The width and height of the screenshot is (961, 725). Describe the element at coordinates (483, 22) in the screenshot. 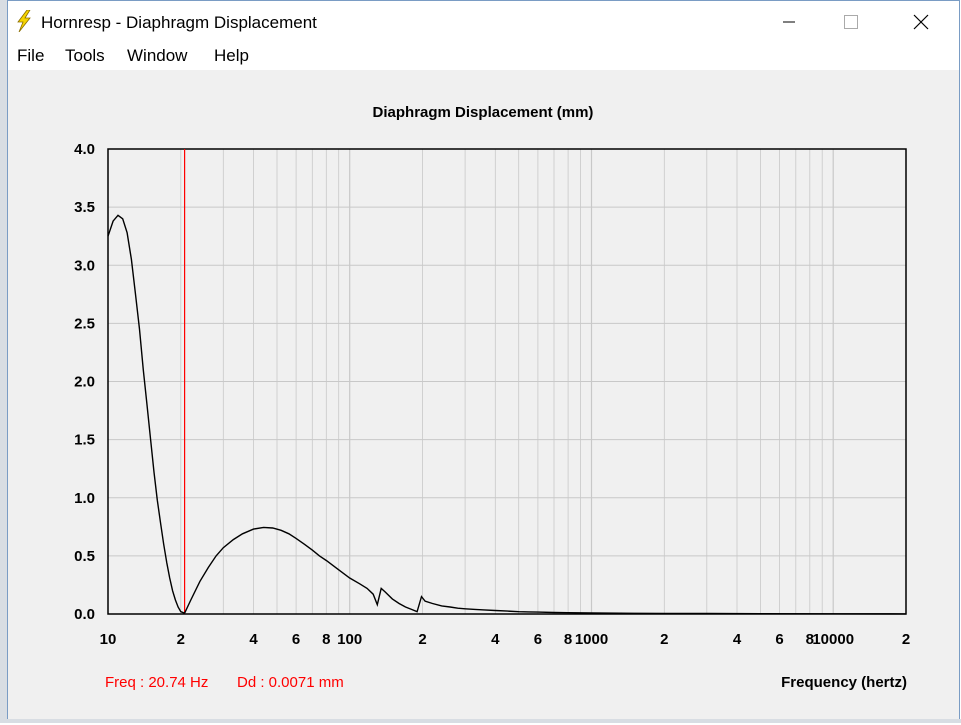

I see `title-bar: Hornresp - Diaphragm Displacement` at that location.